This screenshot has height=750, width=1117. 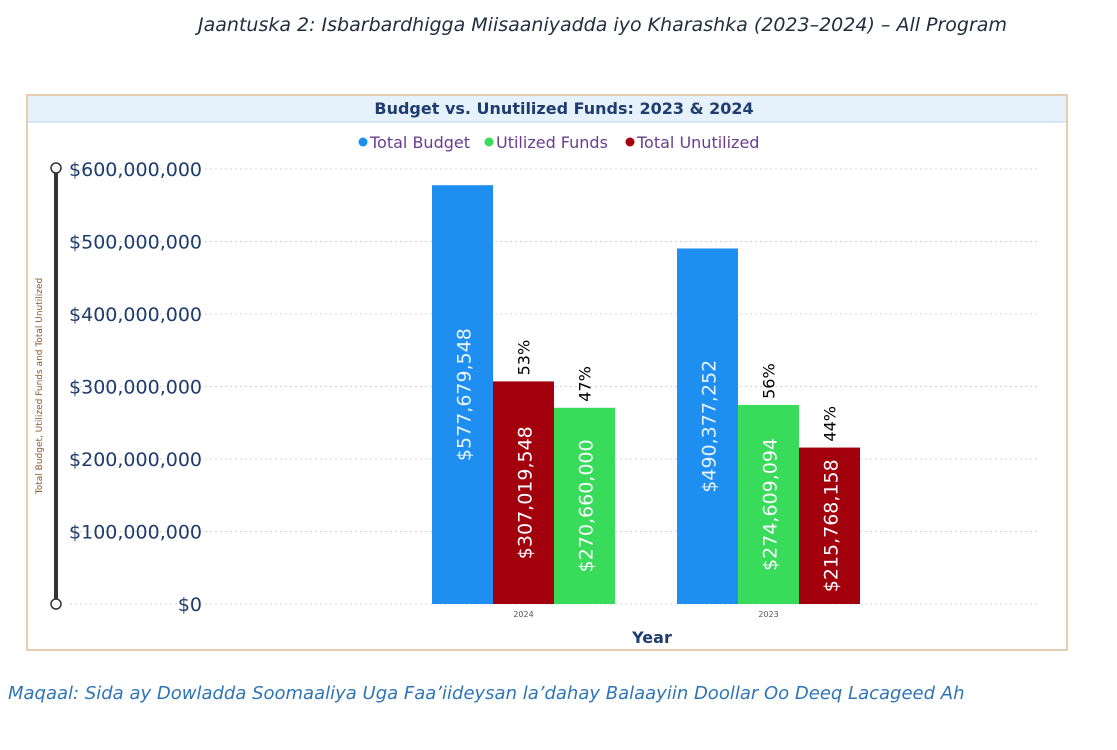 I want to click on y-tick-label: $200,000,000, so click(x=135, y=460).